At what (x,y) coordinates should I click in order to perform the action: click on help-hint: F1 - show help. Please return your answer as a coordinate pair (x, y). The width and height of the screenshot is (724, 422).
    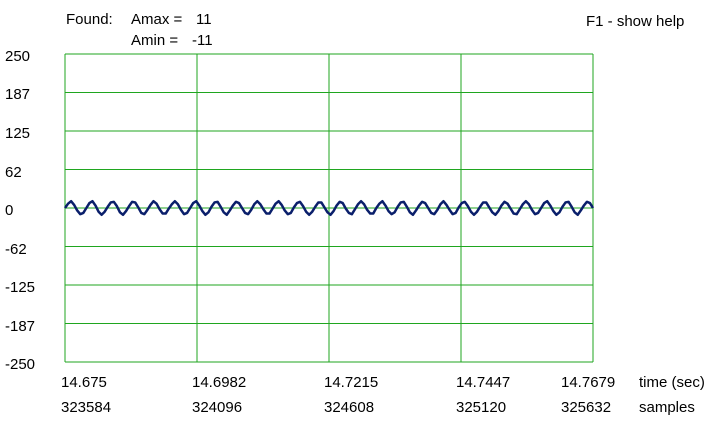
    Looking at the image, I should click on (635, 21).